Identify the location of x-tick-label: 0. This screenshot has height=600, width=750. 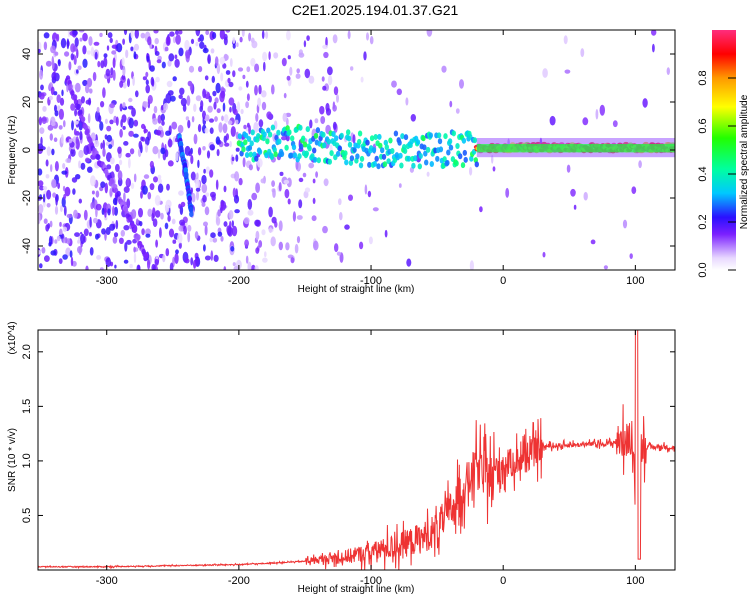
(503, 581).